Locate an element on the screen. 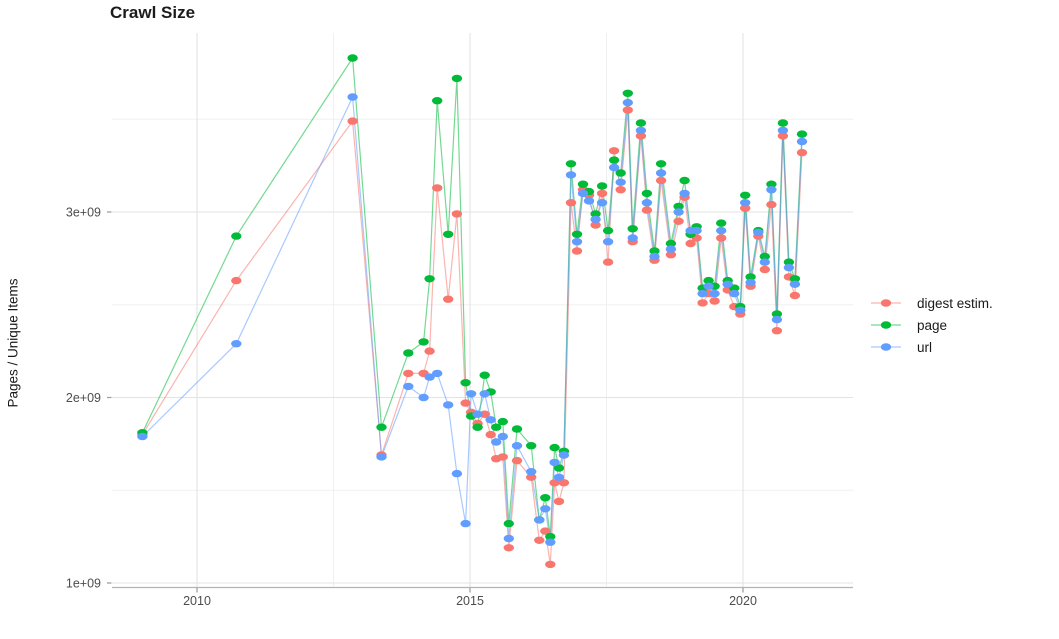  x-tick-label-2010: 2010 is located at coordinates (197, 601).